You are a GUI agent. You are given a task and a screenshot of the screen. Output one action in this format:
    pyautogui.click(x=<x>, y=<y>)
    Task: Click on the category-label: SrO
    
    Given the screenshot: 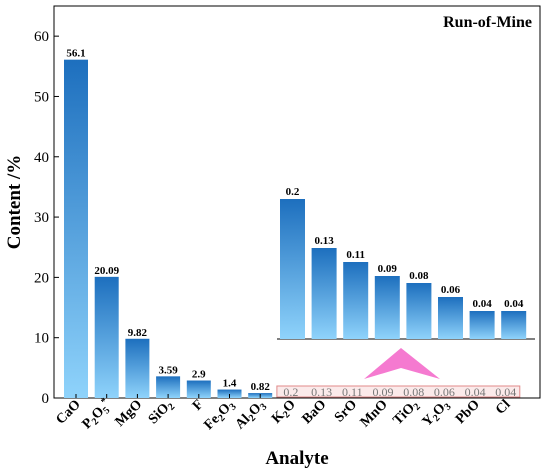 What is the action you would take?
    pyautogui.click(x=346, y=411)
    